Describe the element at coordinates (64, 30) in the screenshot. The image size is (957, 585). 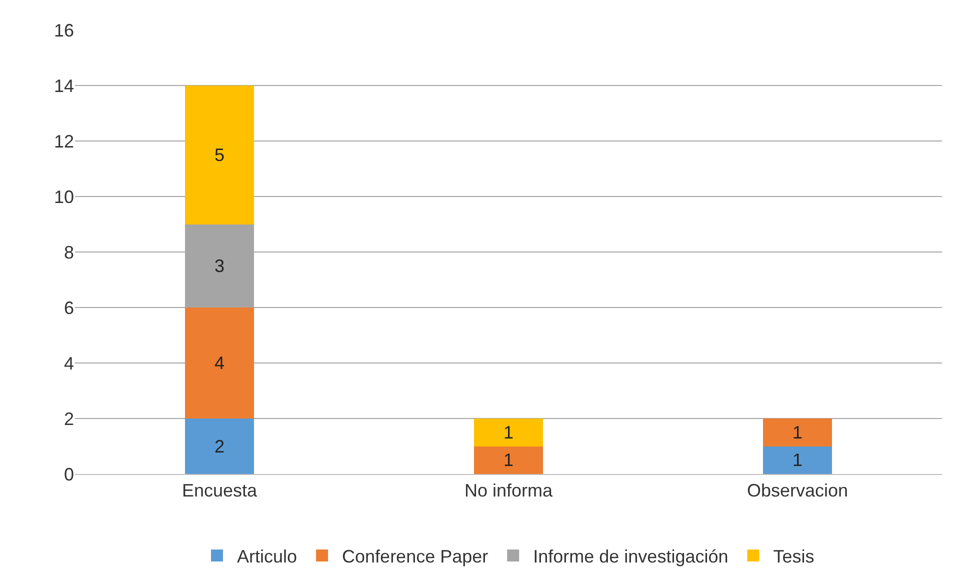
I see `y-tick-label: 16` at that location.